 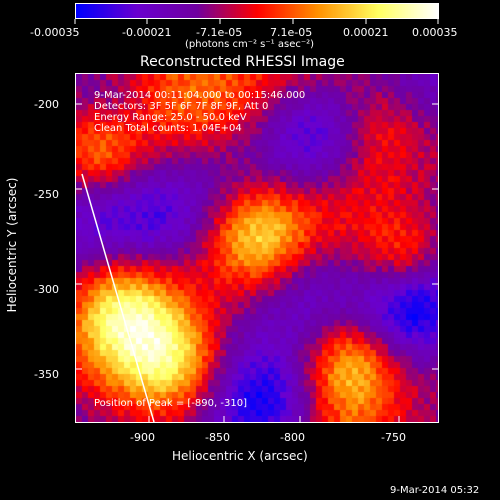 What do you see at coordinates (12, 245) in the screenshot?
I see `y-axis-label: Heliocentric Y (arcsec)` at bounding box center [12, 245].